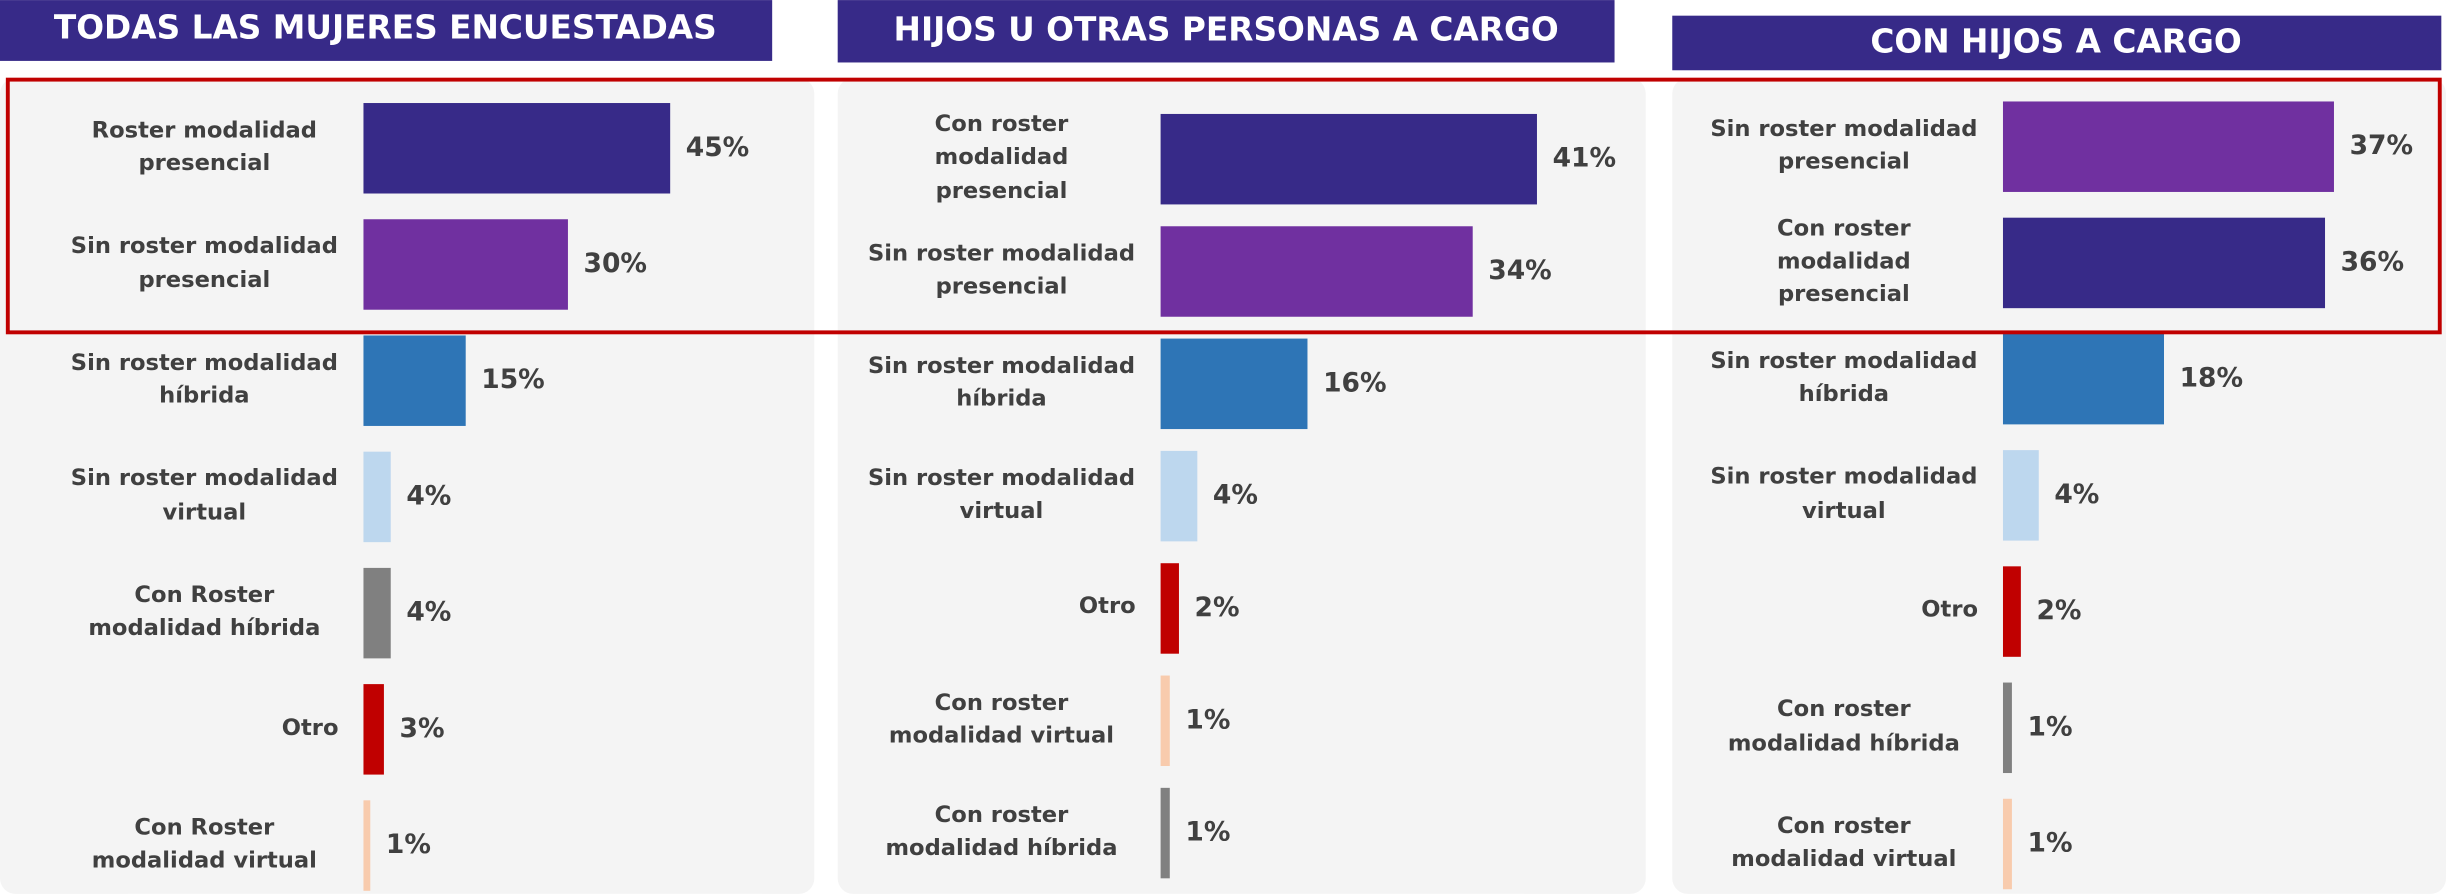 This screenshot has width=2446, height=894. What do you see at coordinates (717, 147) in the screenshot?
I see `value-label: 45%` at bounding box center [717, 147].